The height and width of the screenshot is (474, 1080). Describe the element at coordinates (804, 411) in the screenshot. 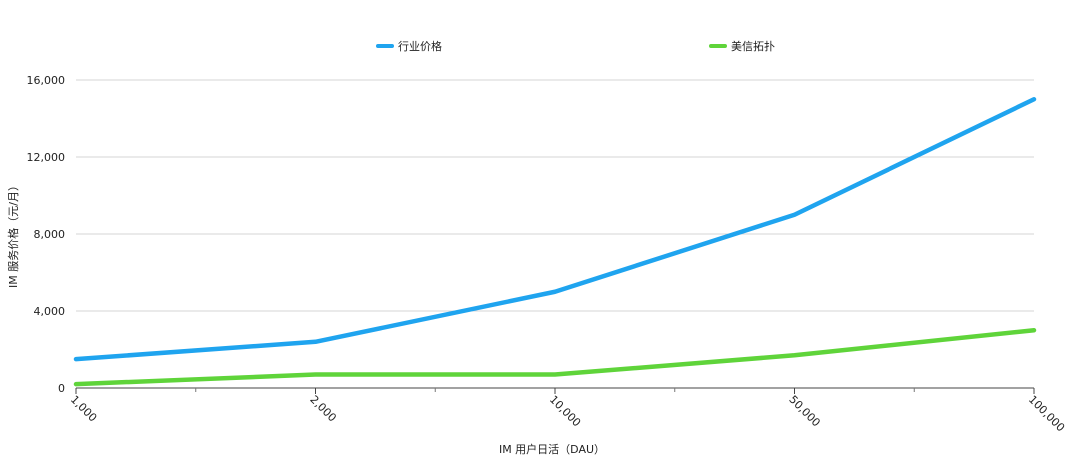

I see `x-tick-label: 50,000` at that location.